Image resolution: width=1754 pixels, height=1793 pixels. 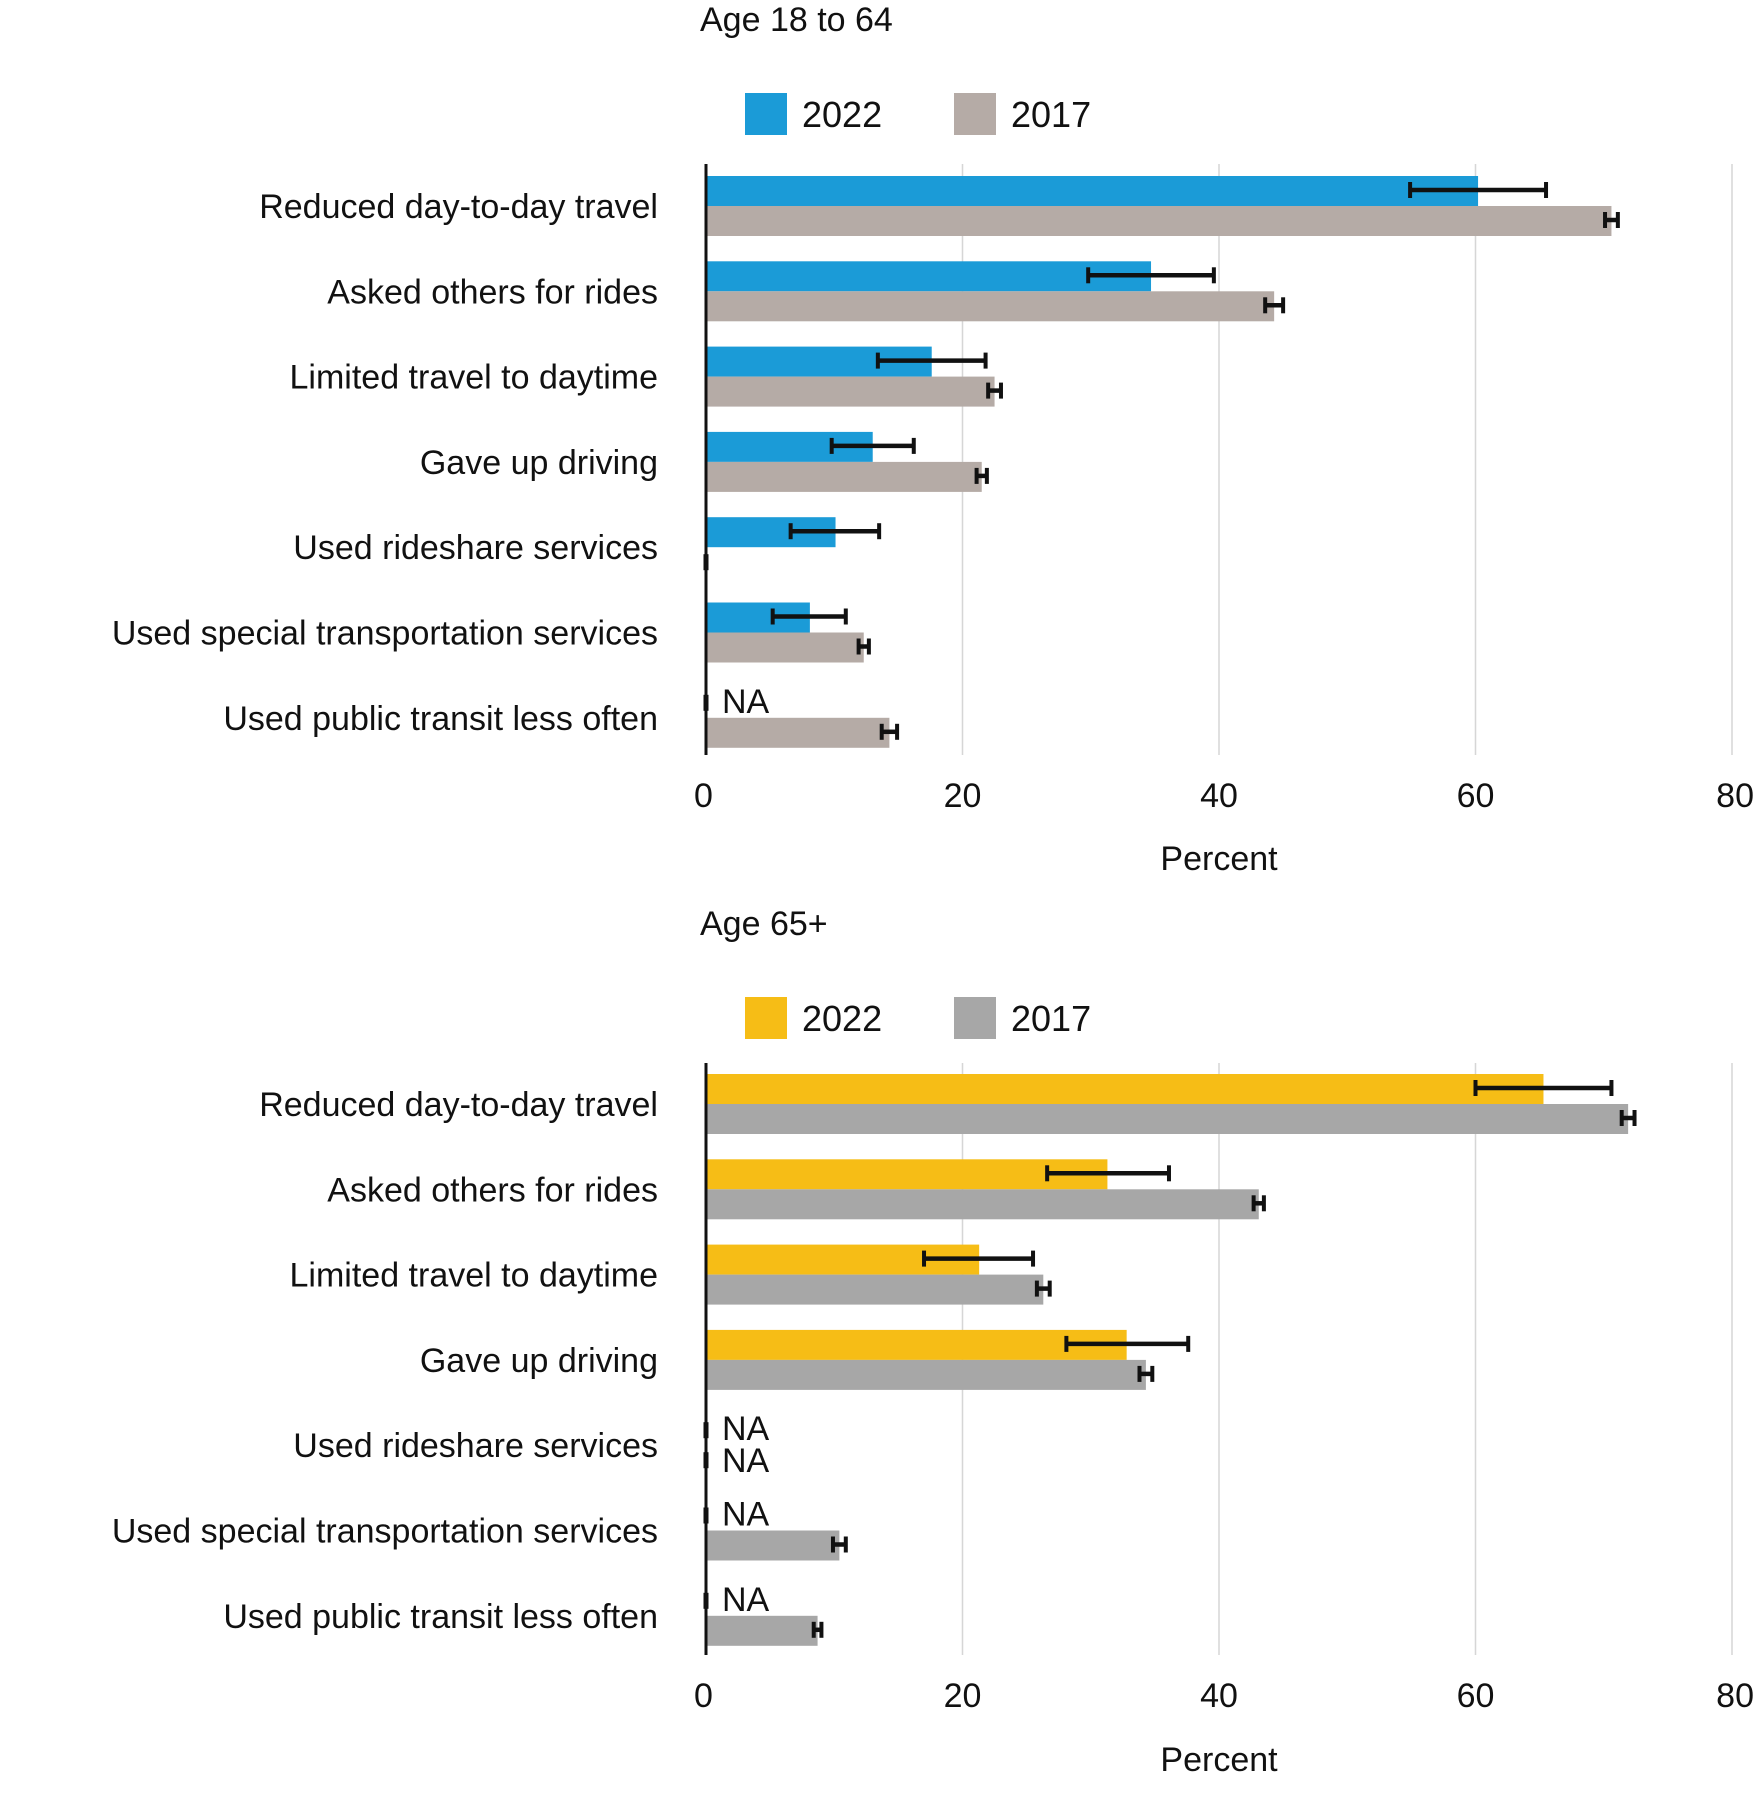 What do you see at coordinates (796, 20) in the screenshot?
I see `panel-title: Age 18 to 64` at bounding box center [796, 20].